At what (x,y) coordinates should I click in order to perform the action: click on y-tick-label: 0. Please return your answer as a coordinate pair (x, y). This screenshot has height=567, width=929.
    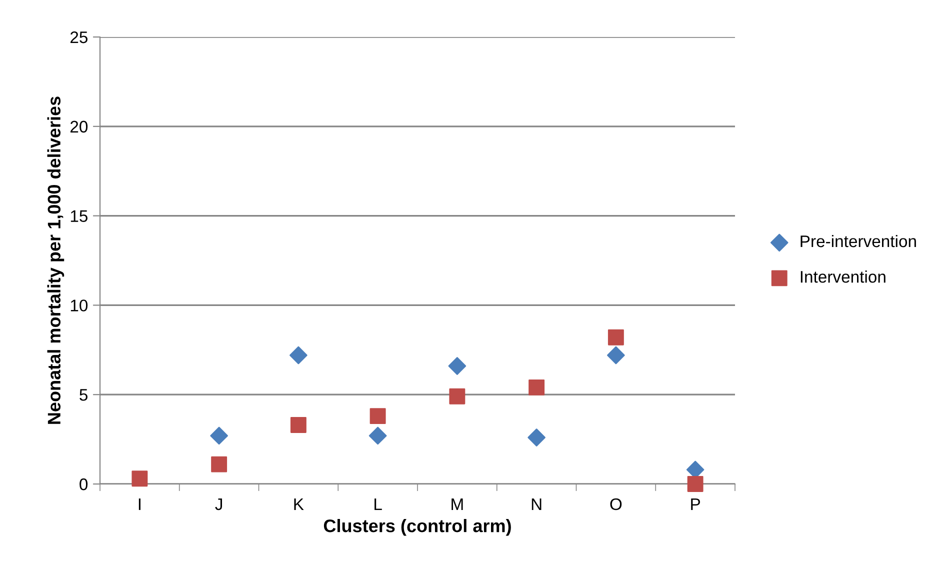
    Looking at the image, I should click on (84, 484).